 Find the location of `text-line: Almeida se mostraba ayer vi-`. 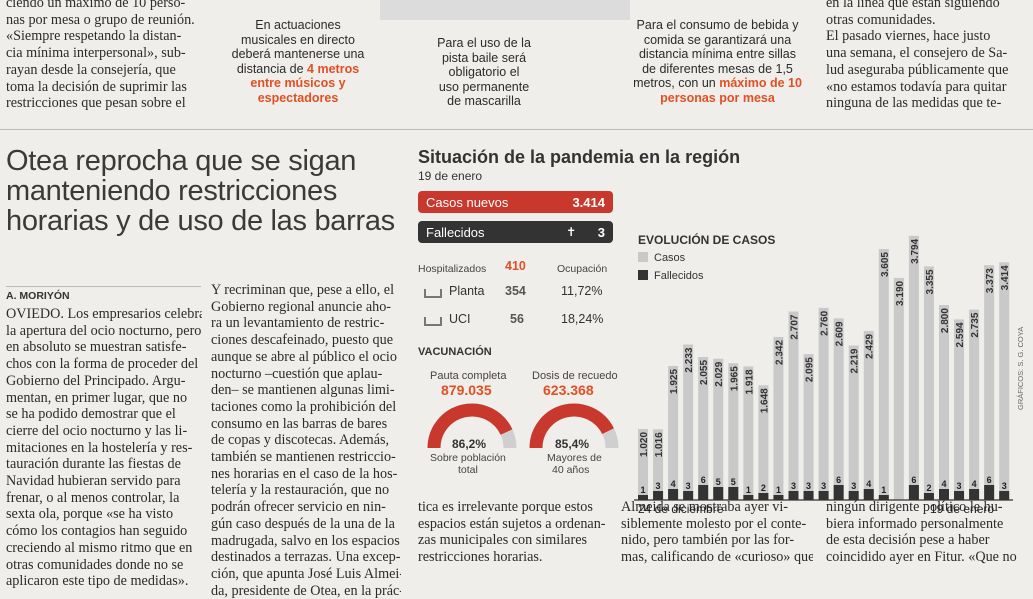

text-line: Almeida se mostraba ayer vi- is located at coordinates (705, 507).